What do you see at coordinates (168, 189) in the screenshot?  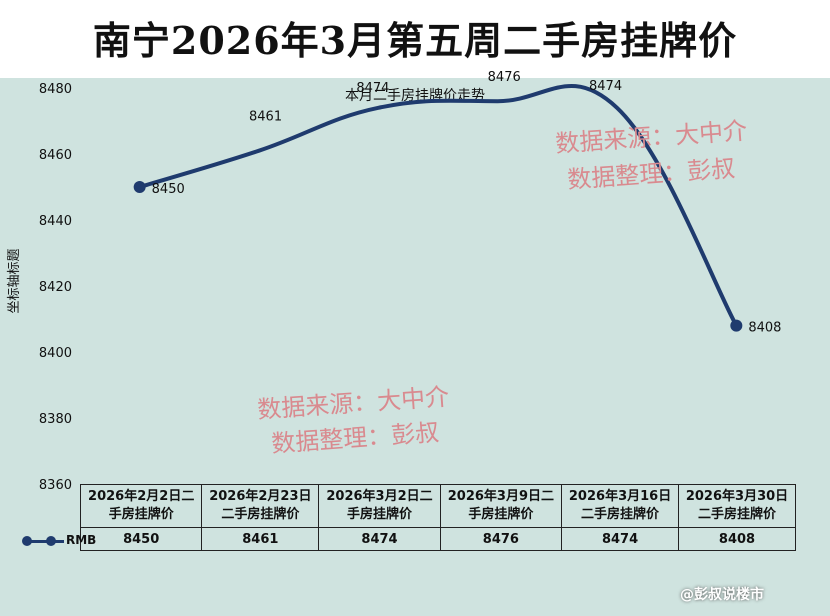 I see `data-label: 8450` at bounding box center [168, 189].